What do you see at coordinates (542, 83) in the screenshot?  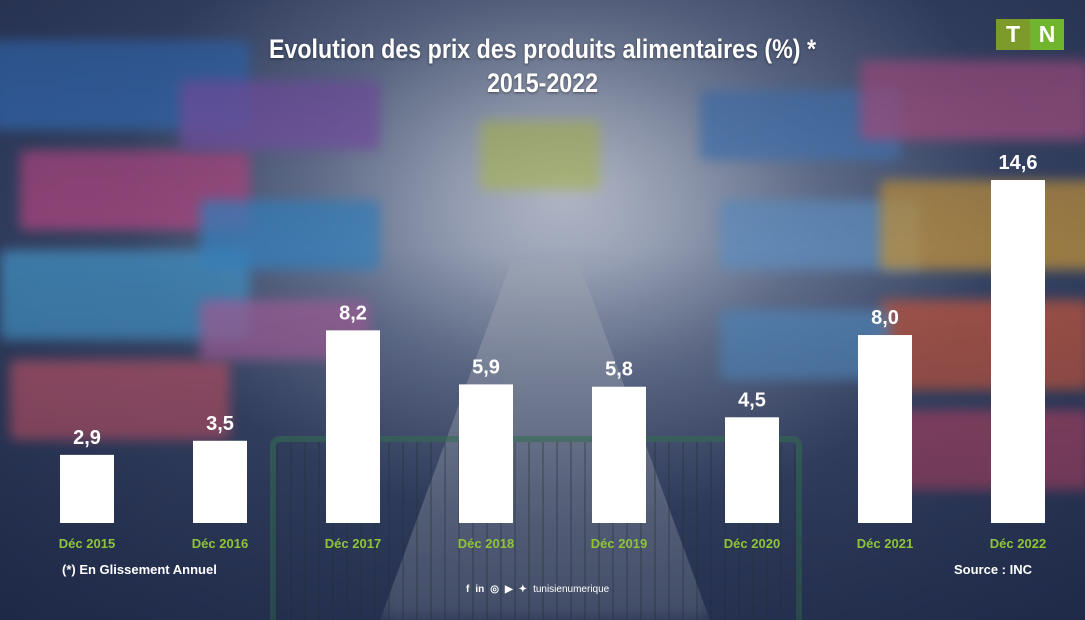 I see `chart-title-line2: 2015-2022` at bounding box center [542, 83].